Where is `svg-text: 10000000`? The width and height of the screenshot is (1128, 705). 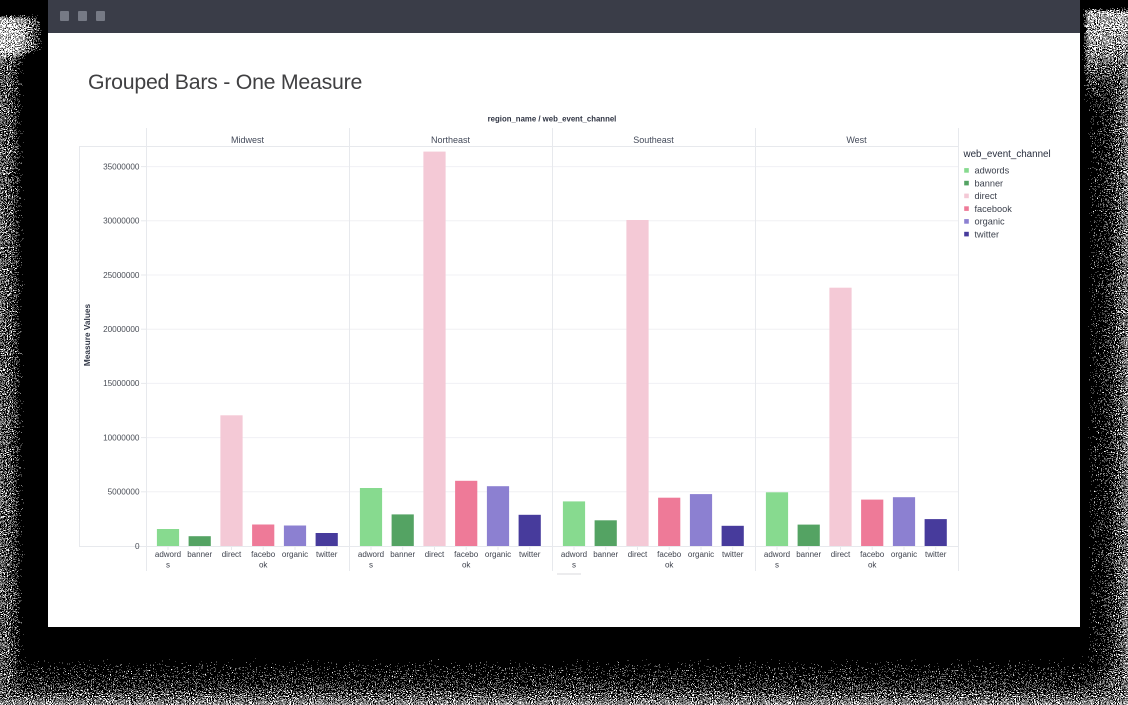 svg-text: 10000000 is located at coordinates (121, 437).